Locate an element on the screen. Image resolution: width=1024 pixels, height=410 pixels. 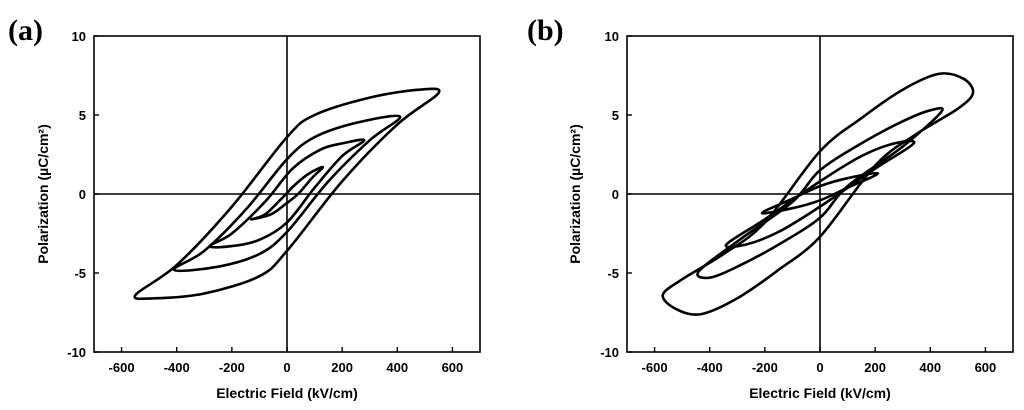
panel-b-y-ticks: -10 -5 0 5 10 is located at coordinates (616, 194).